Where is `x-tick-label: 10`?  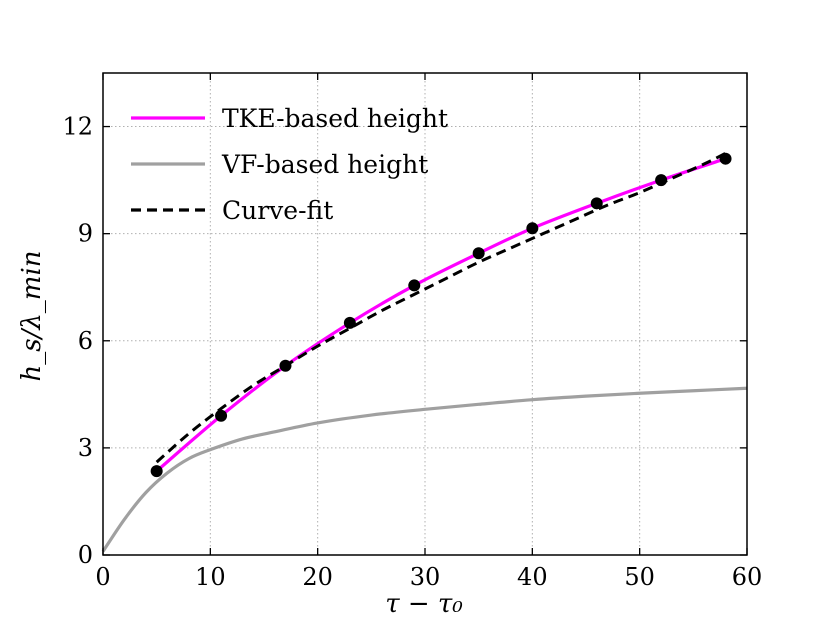
x-tick-label: 10 is located at coordinates (210, 577).